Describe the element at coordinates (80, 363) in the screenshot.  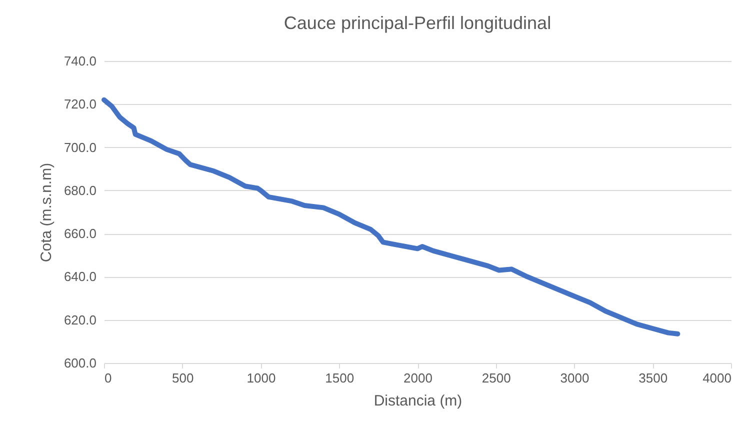
I see `y-tick-label: 600.0` at that location.